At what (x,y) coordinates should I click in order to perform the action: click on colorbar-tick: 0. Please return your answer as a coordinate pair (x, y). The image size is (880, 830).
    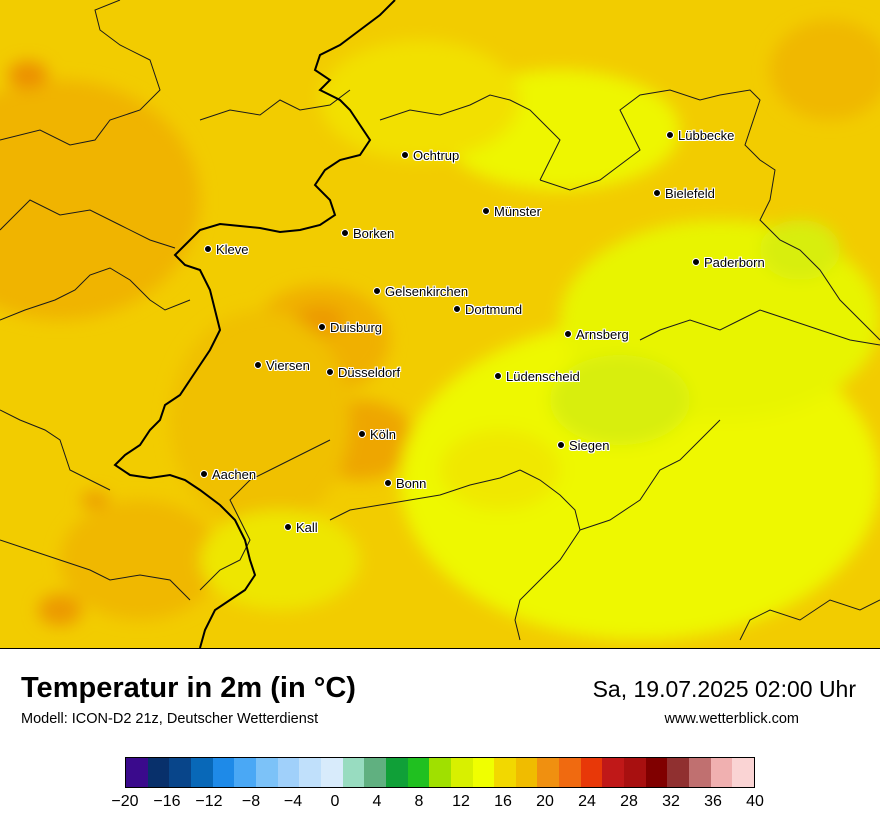
    Looking at the image, I should click on (335, 801).